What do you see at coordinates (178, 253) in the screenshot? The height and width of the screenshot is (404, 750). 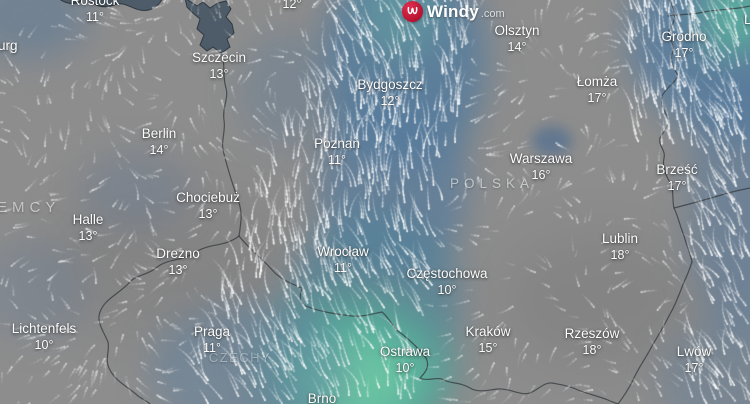 I see `city-name: Drezno` at bounding box center [178, 253].